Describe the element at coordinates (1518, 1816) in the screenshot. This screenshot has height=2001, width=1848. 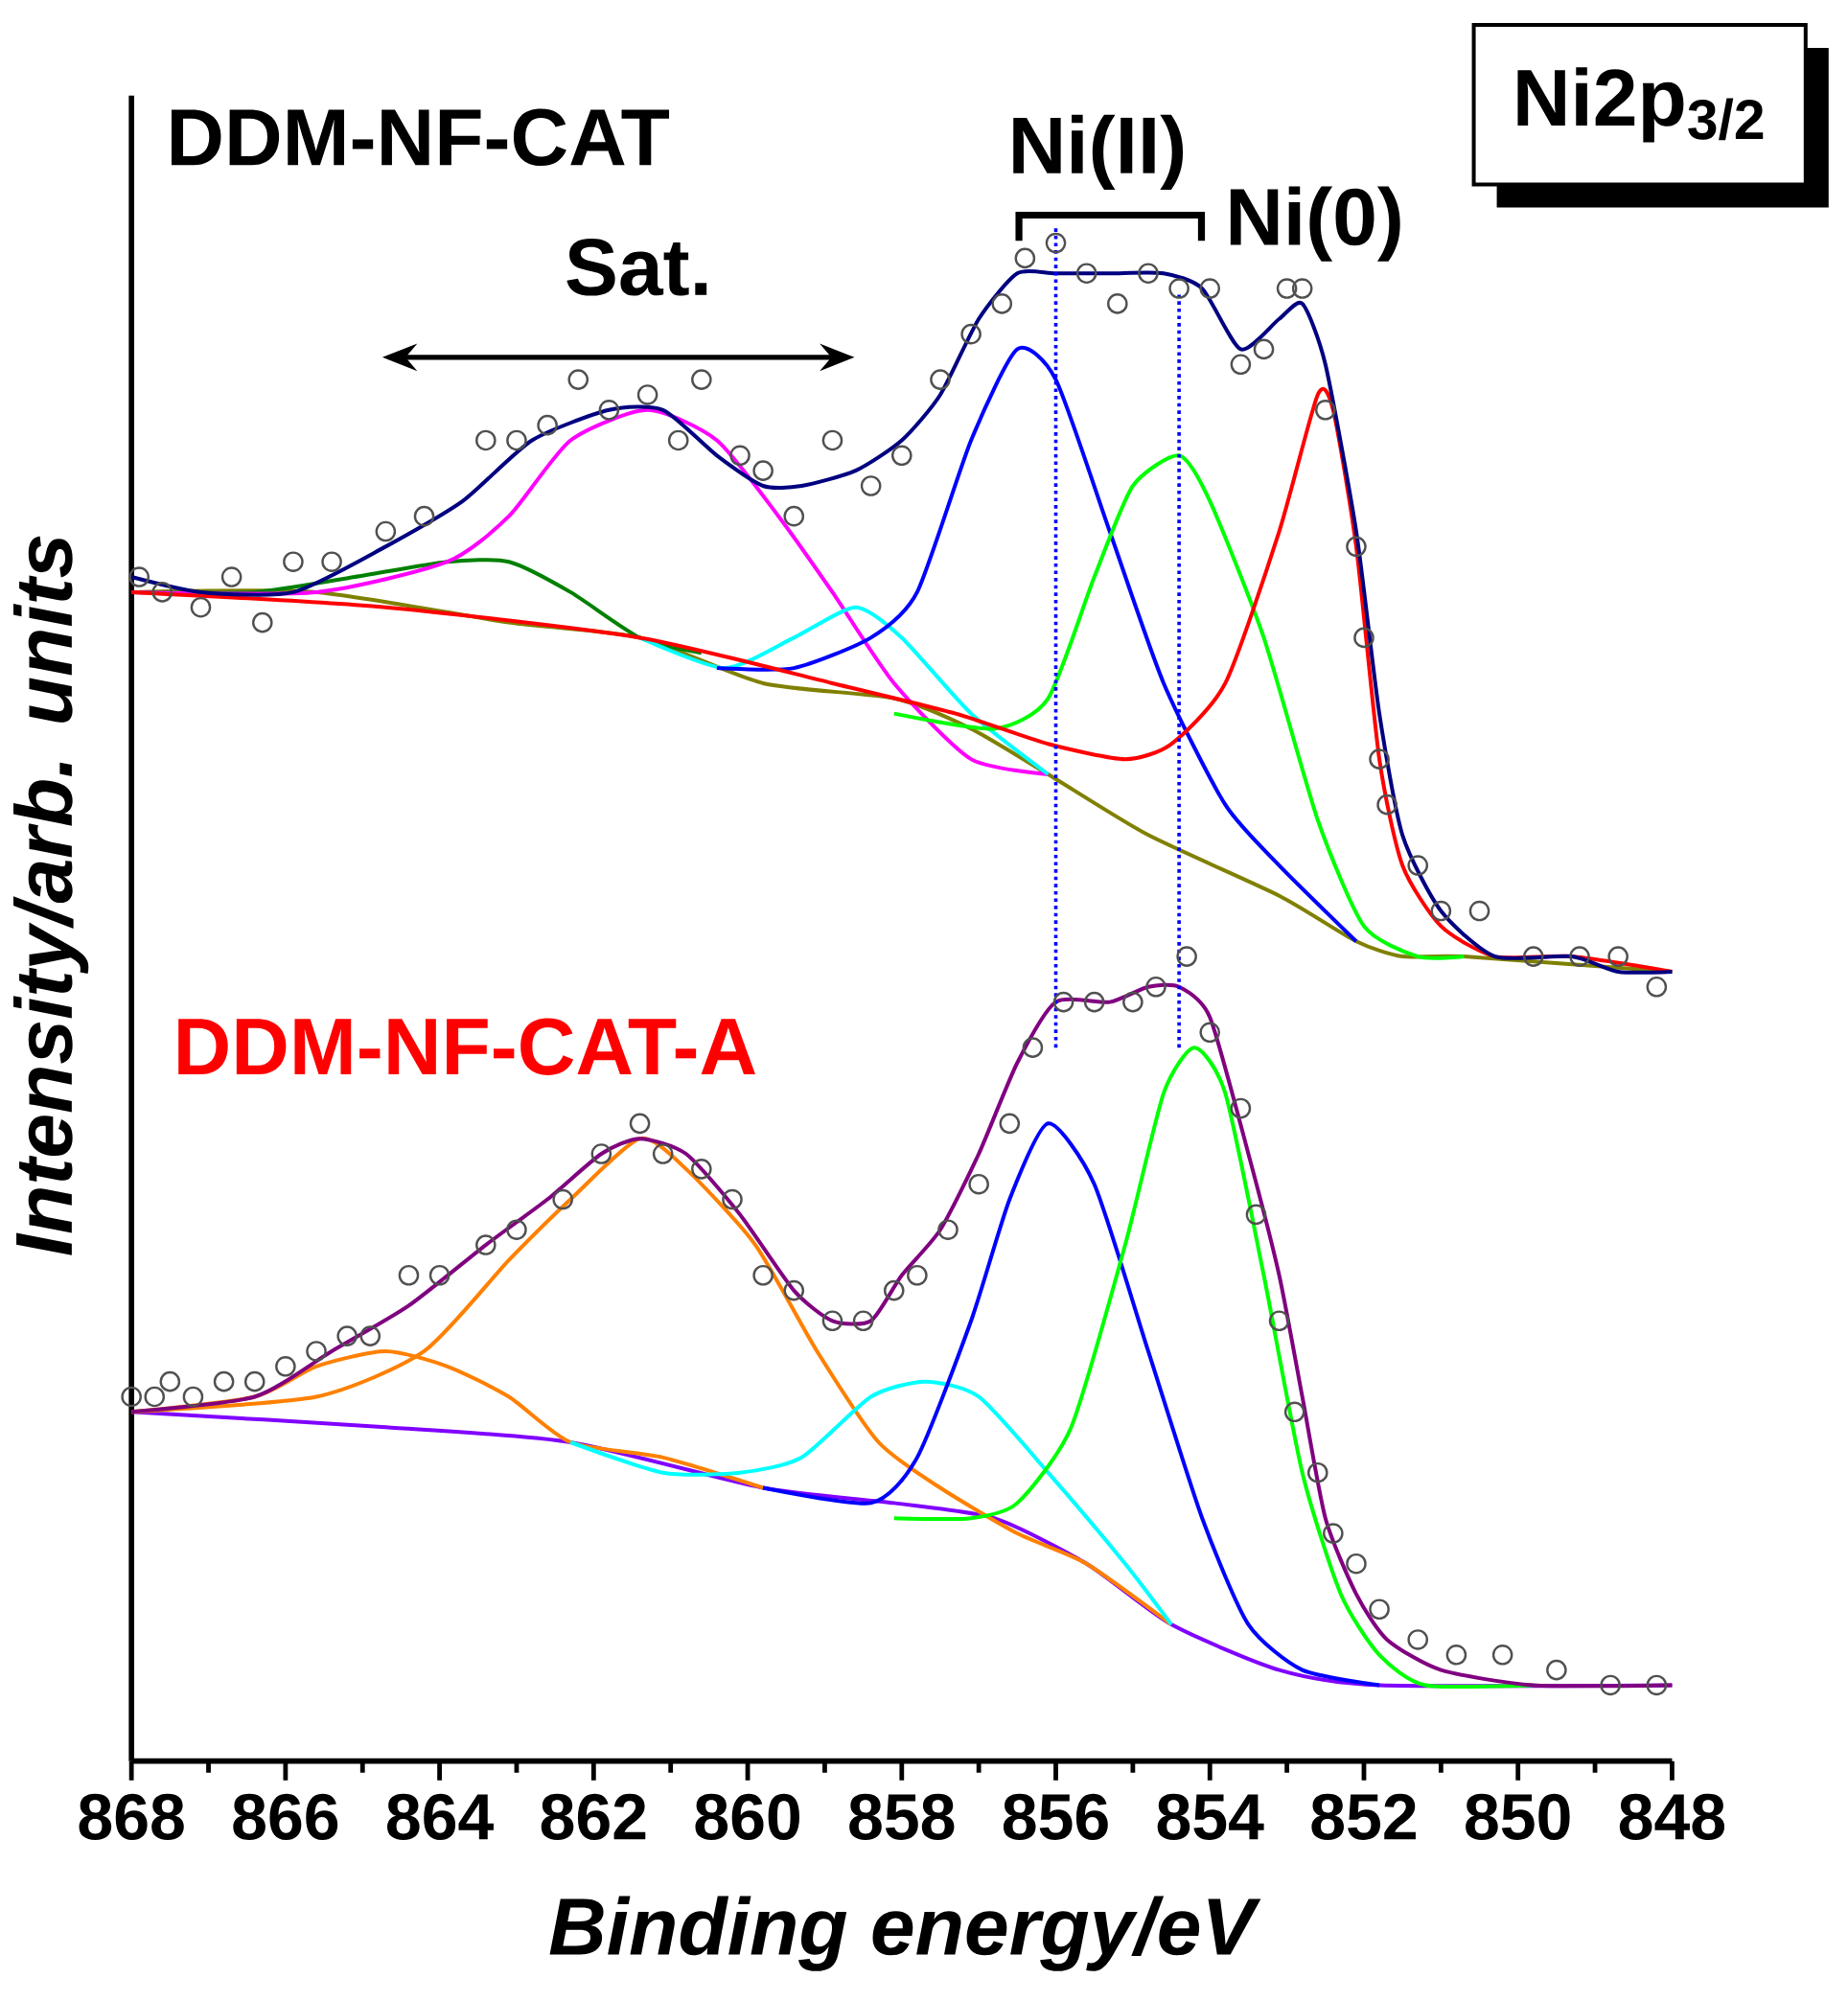
I see `x-tick-label: 850` at that location.